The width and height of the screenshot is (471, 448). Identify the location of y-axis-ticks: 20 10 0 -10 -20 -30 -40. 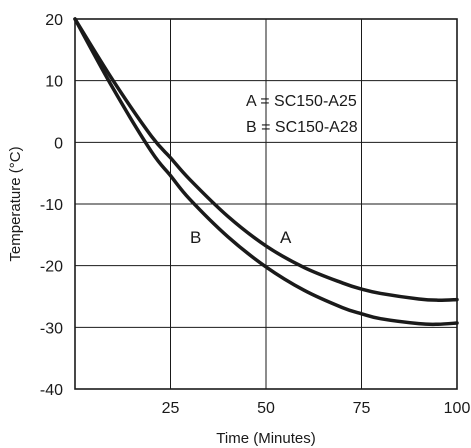
(51, 205).